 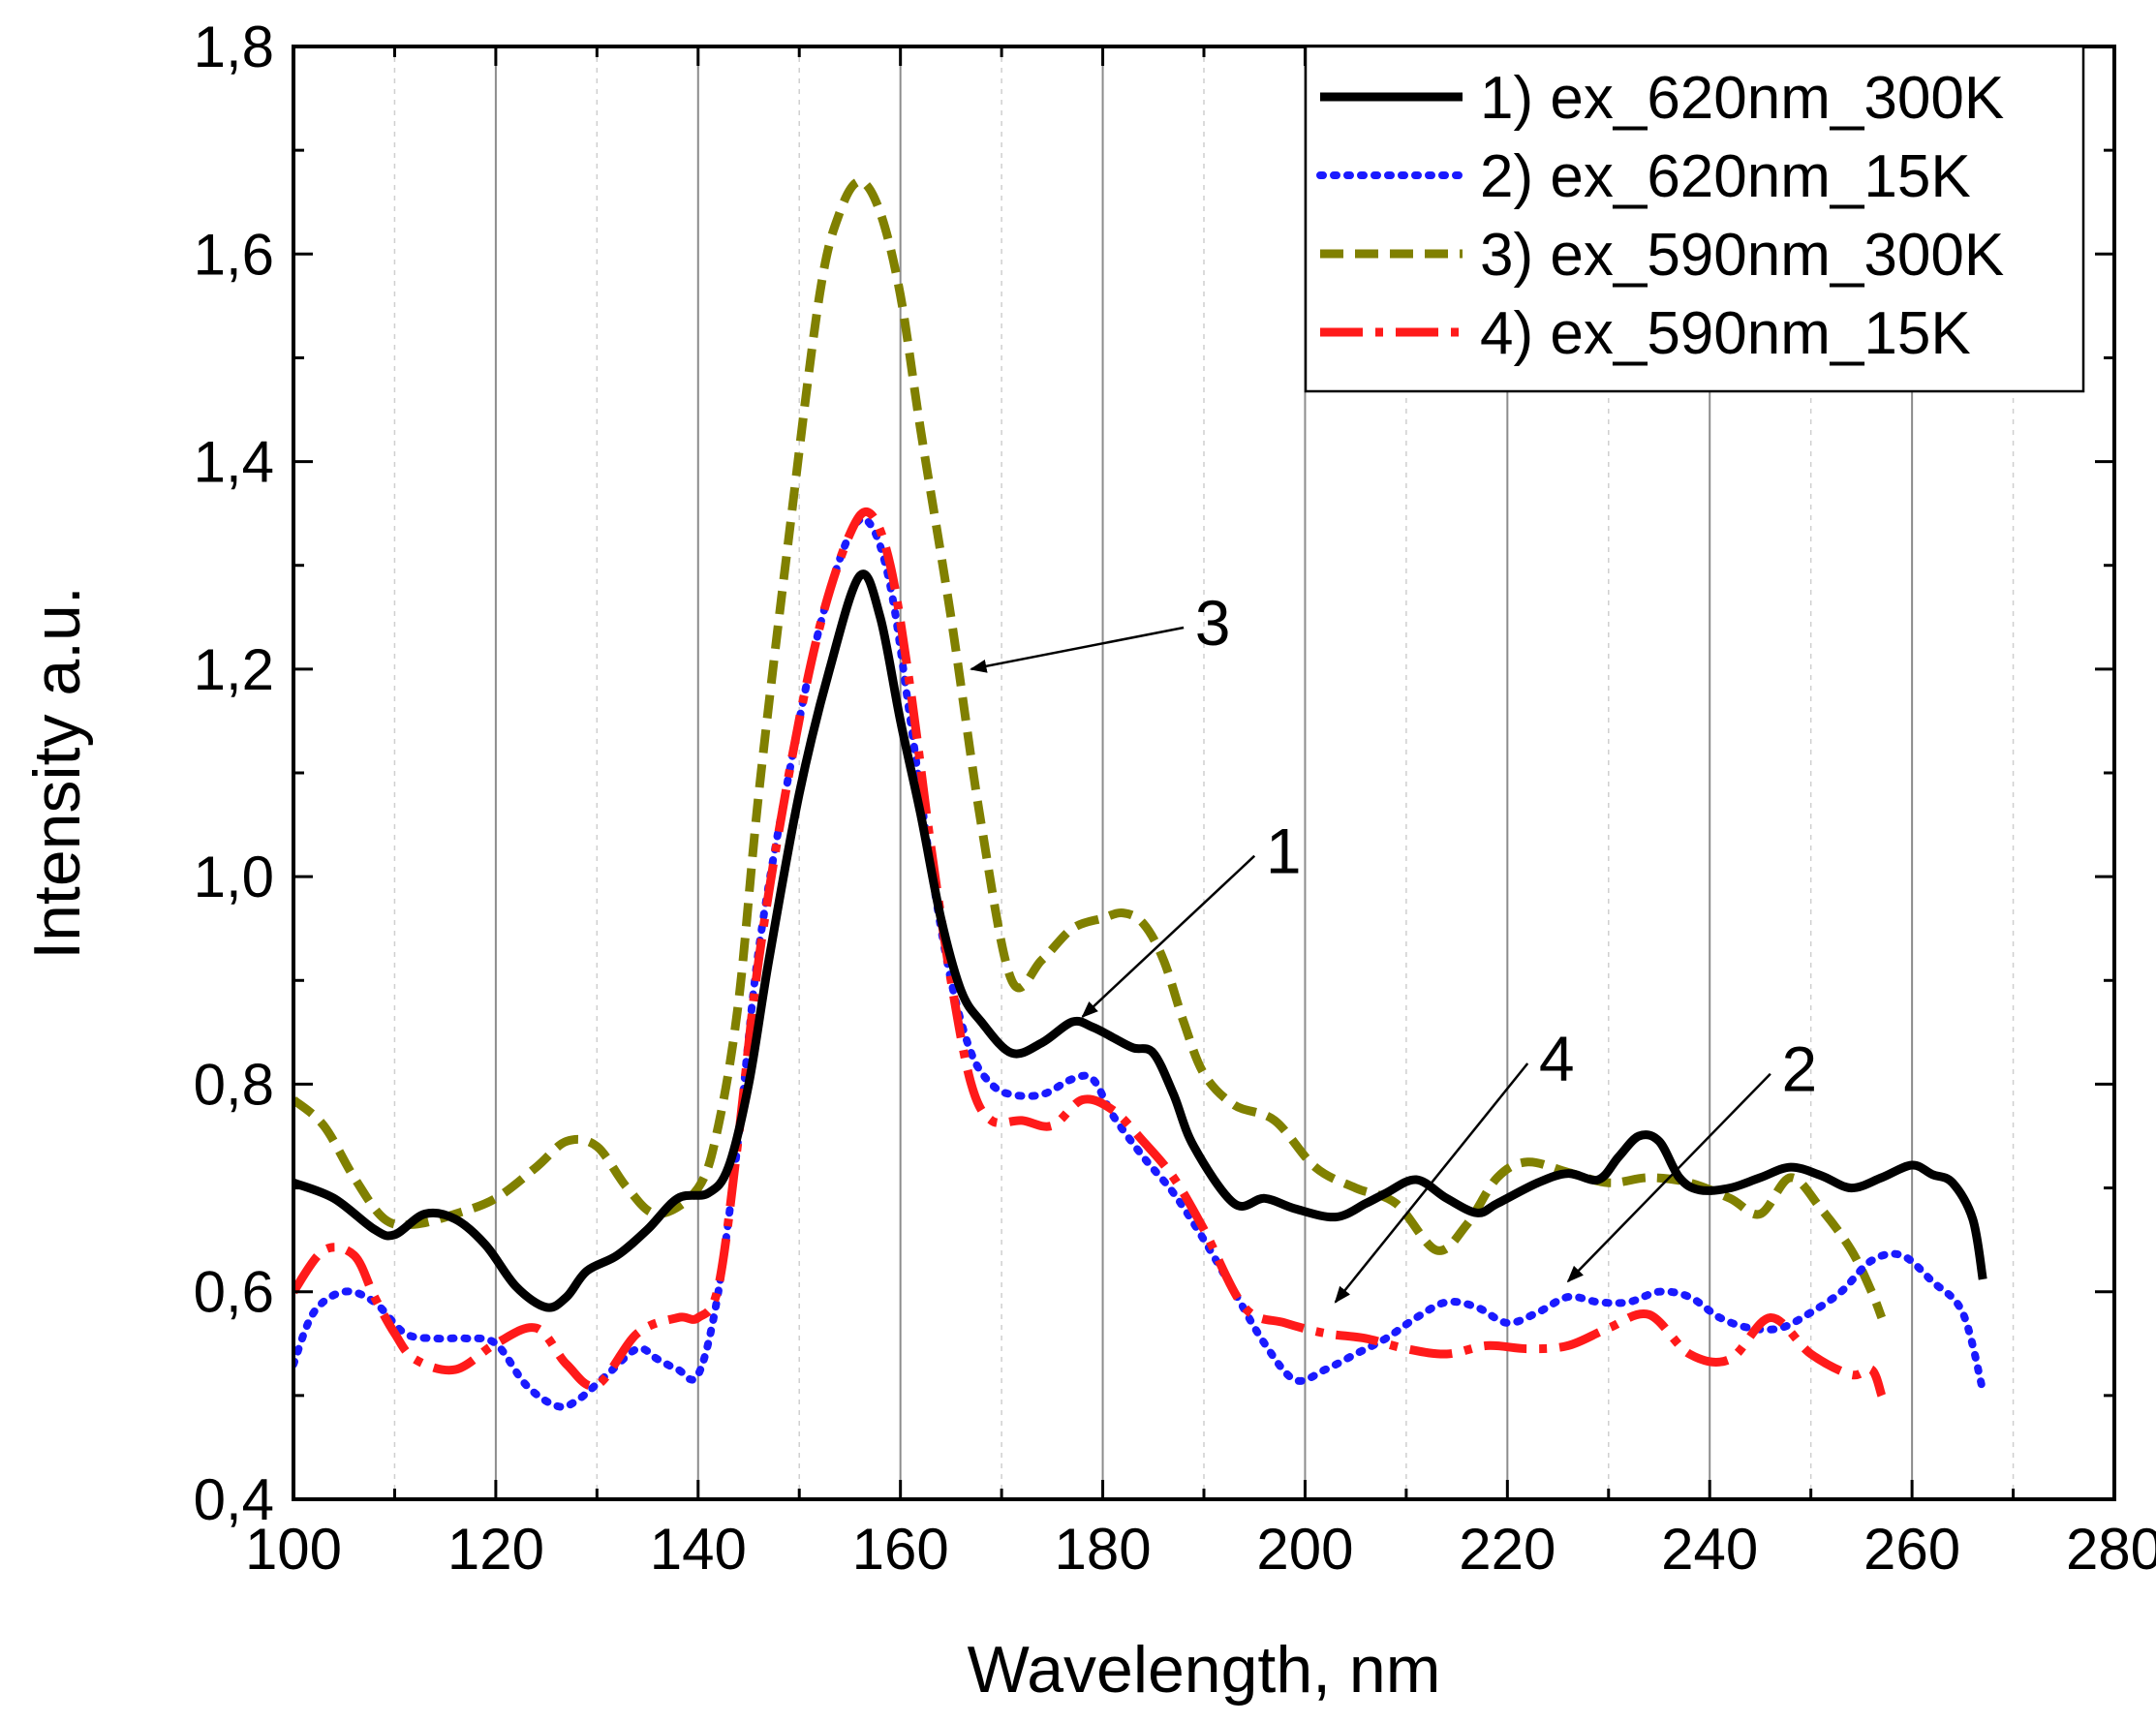 What do you see at coordinates (1800, 1069) in the screenshot?
I see `annotation-label-2: 2` at bounding box center [1800, 1069].